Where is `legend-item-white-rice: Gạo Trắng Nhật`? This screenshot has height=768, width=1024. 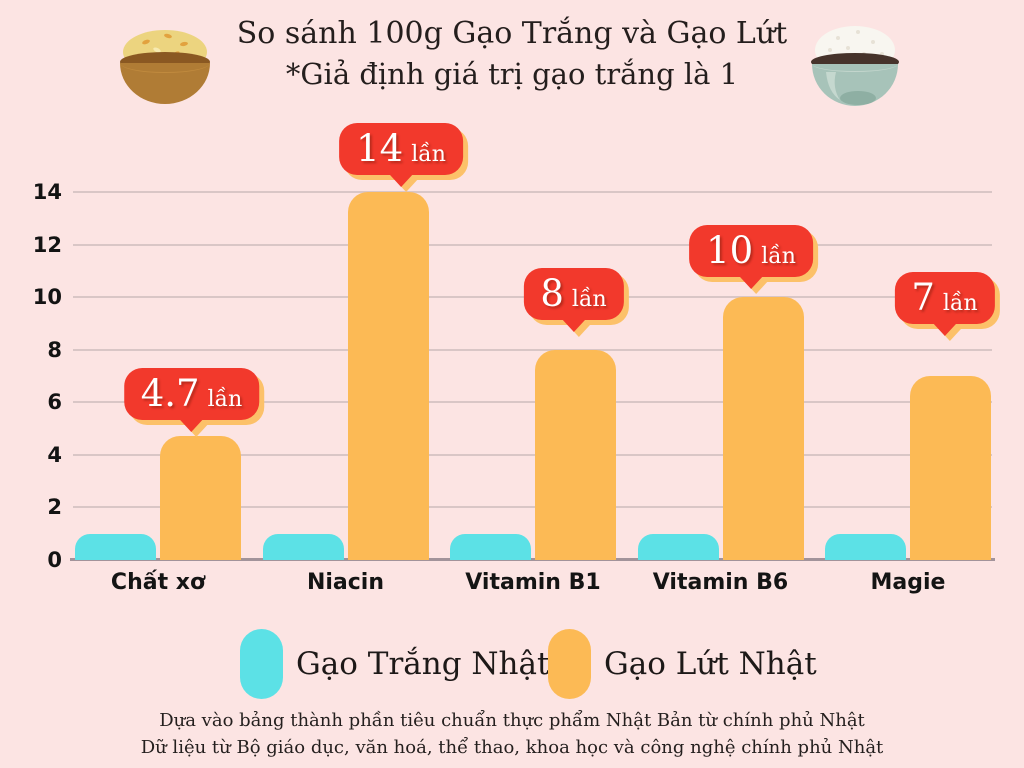
legend-item-white-rice: Gạo Trắng Nhật is located at coordinates (394, 664).